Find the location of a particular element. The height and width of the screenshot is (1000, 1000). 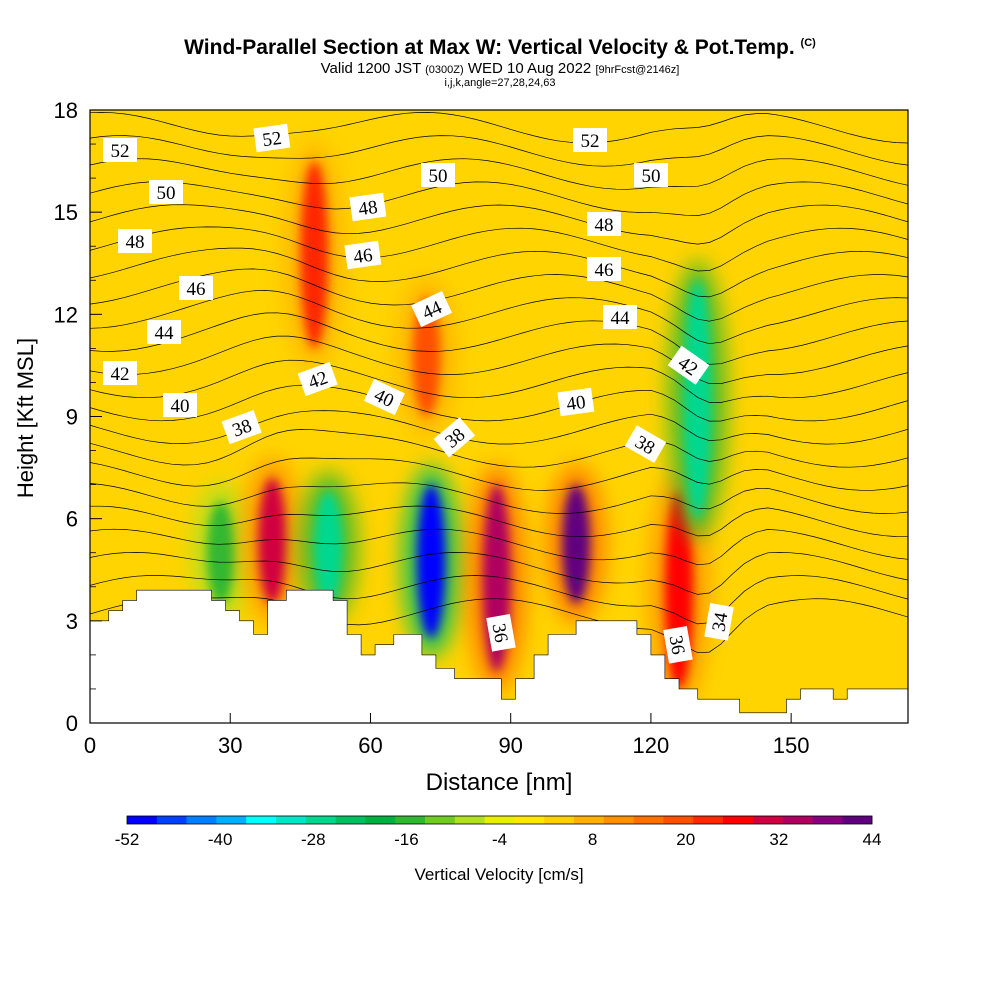

colorbar-tick-label: -52 is located at coordinates (127, 839).